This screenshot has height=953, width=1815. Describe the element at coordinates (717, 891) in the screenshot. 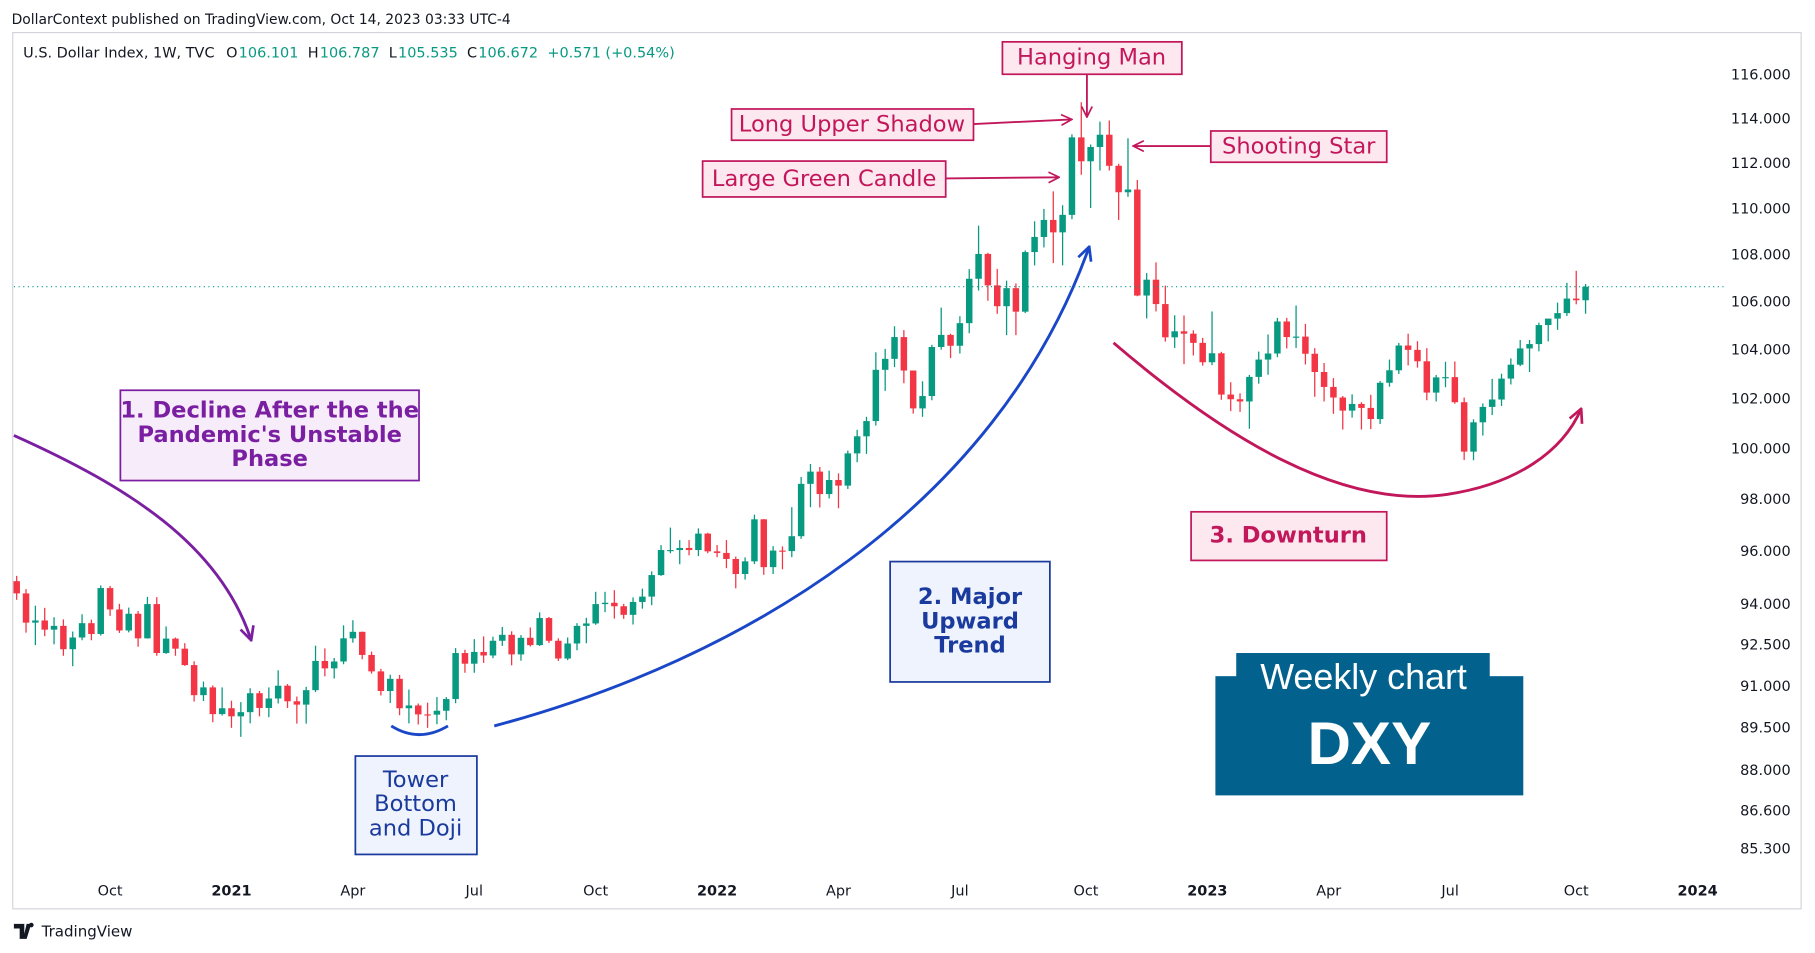

I see `x-tick-label: 2022` at that location.